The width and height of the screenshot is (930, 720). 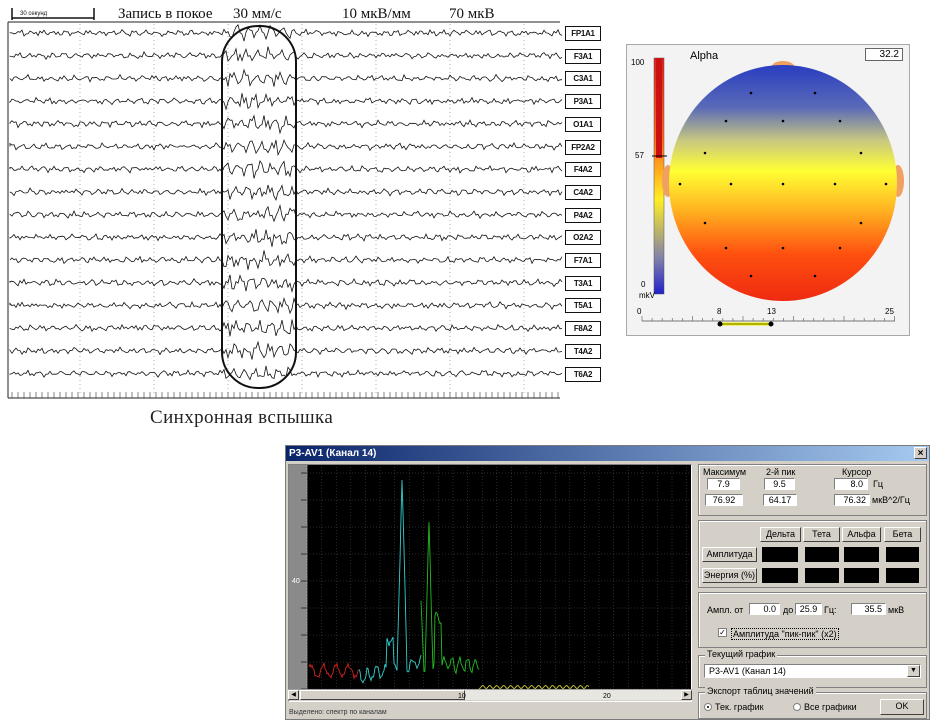 What do you see at coordinates (583, 124) in the screenshot?
I see `channel-label-o1a1: O1A1` at bounding box center [583, 124].